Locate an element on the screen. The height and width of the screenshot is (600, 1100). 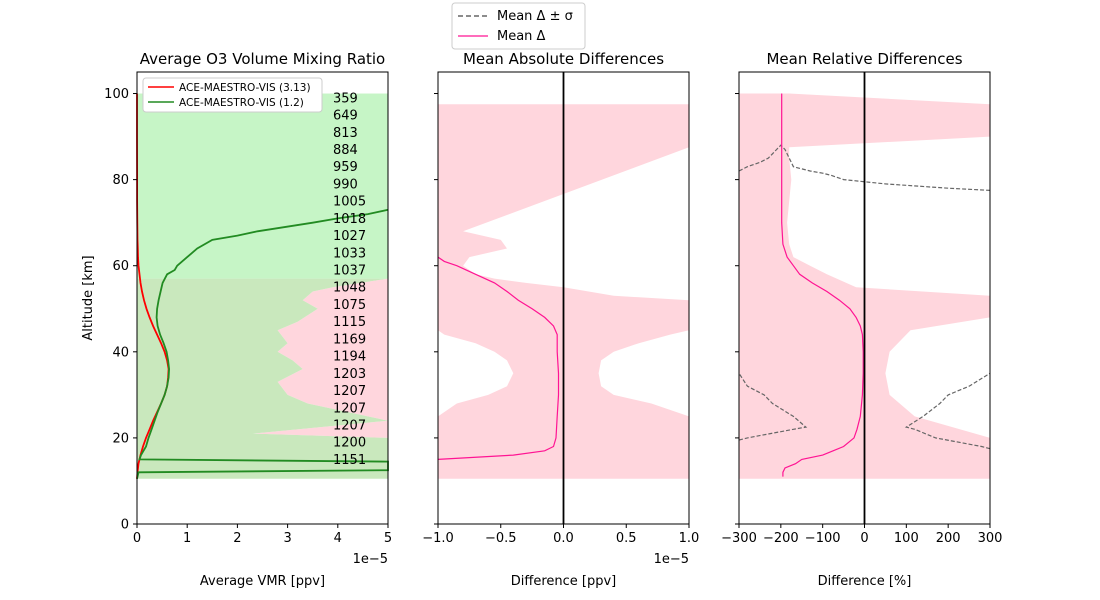
x-tick-label-2-5: 200 is located at coordinates (948, 538).